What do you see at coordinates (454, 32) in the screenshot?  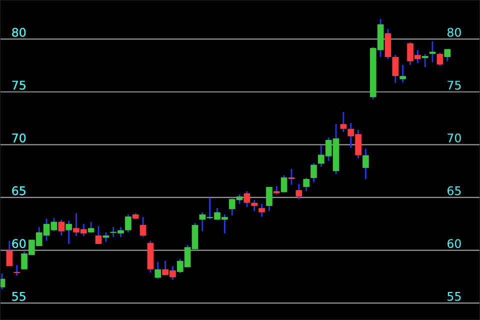 I see `y2-tick-label: 80` at bounding box center [454, 32].